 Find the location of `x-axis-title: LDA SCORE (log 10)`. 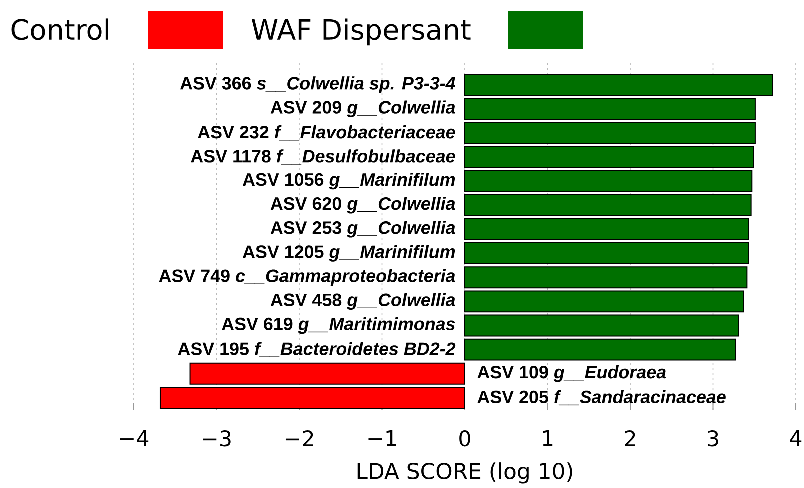

x-axis-title: LDA SCORE (log 10) is located at coordinates (465, 473).